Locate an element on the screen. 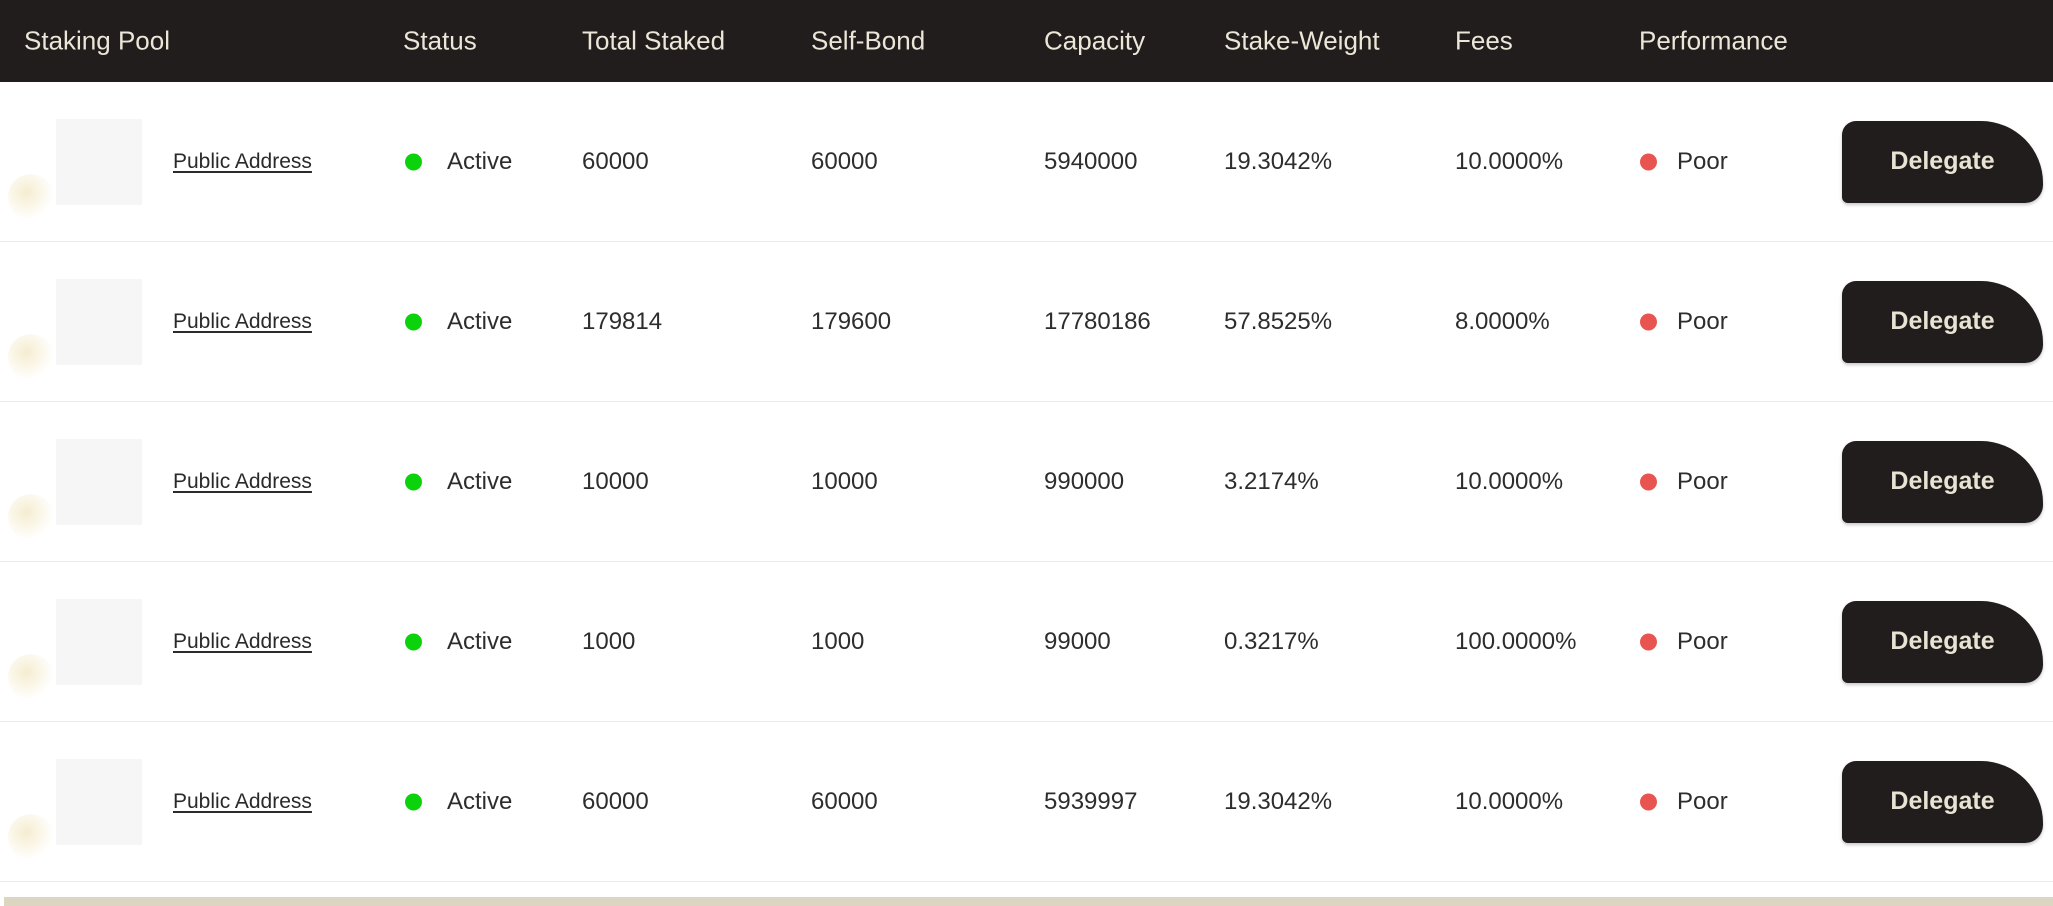 This screenshot has width=2053, height=906. column-header-performance: Performance is located at coordinates (1713, 40).